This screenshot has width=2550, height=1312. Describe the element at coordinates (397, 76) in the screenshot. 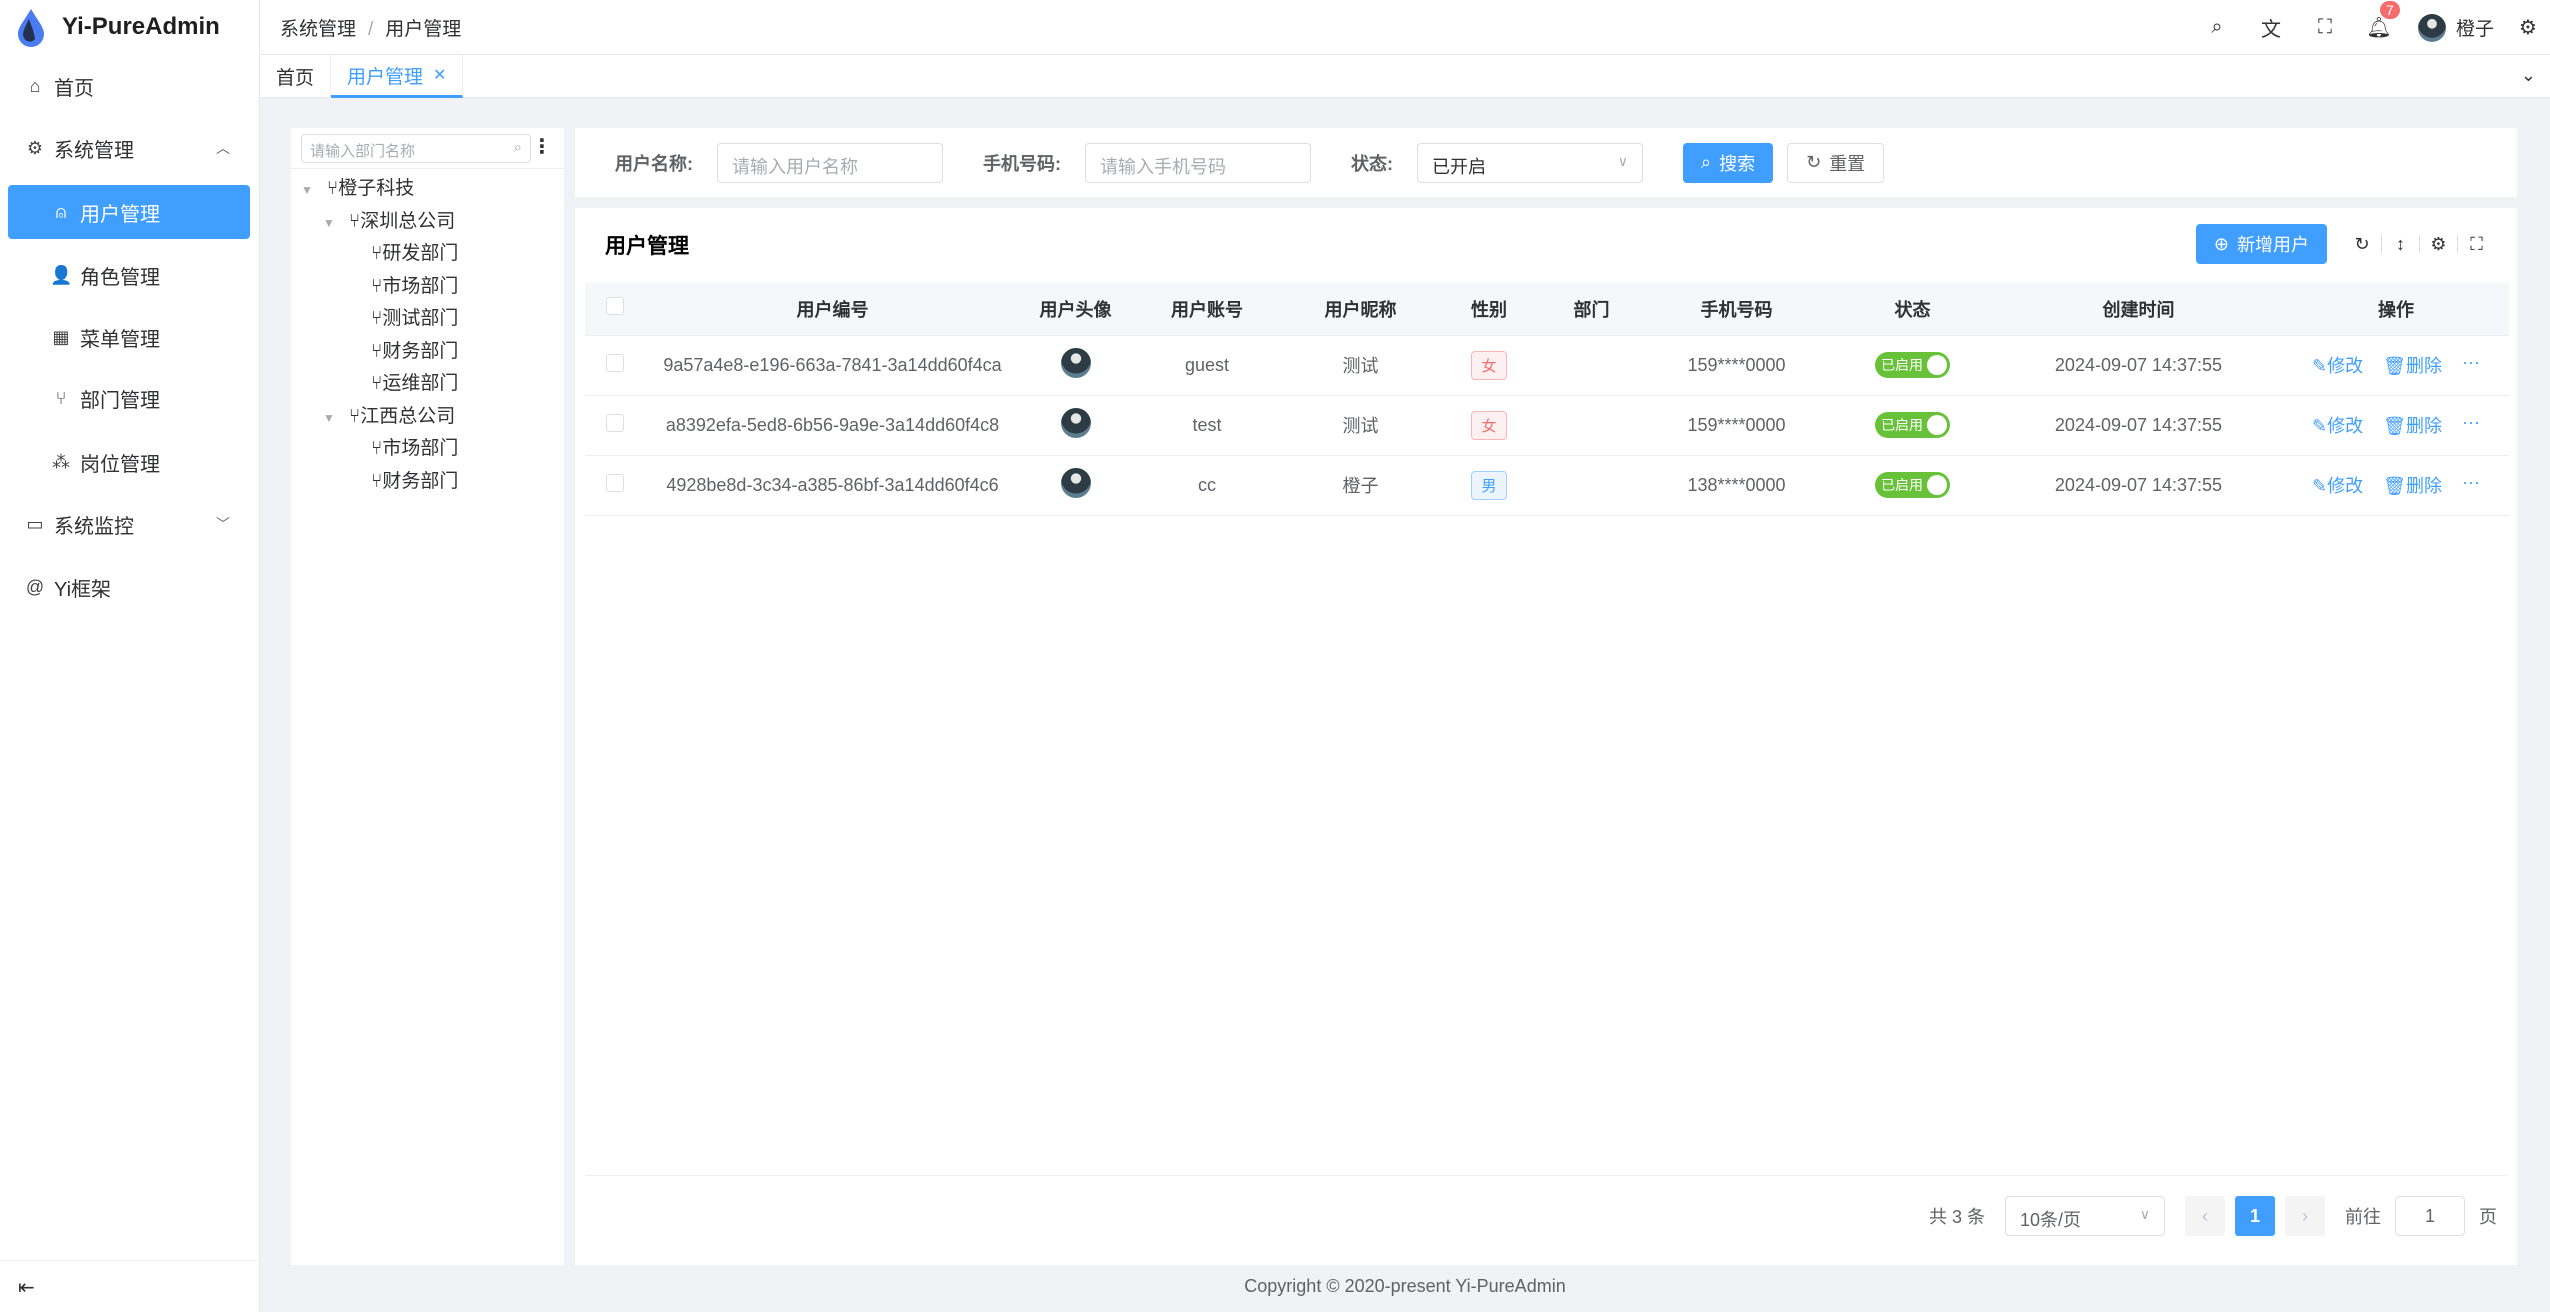

I see `tab-users: 用户管理 ✕` at that location.